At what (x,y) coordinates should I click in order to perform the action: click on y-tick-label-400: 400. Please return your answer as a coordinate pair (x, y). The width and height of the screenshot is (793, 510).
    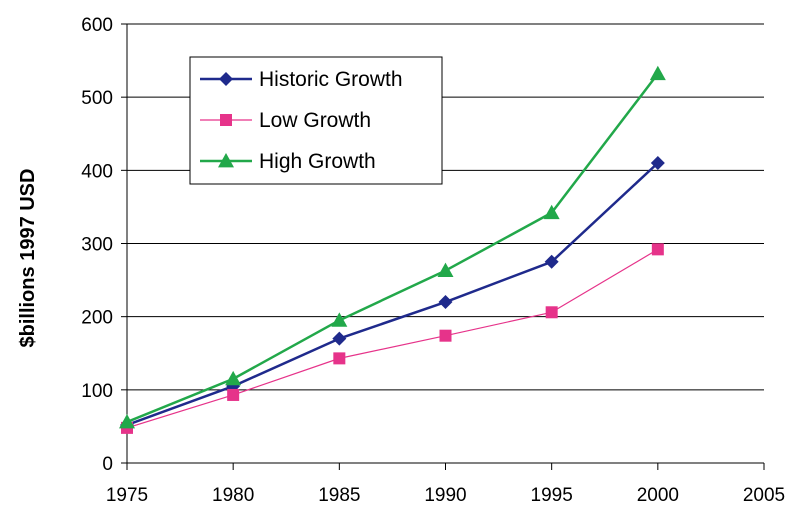
    Looking at the image, I should click on (97, 171).